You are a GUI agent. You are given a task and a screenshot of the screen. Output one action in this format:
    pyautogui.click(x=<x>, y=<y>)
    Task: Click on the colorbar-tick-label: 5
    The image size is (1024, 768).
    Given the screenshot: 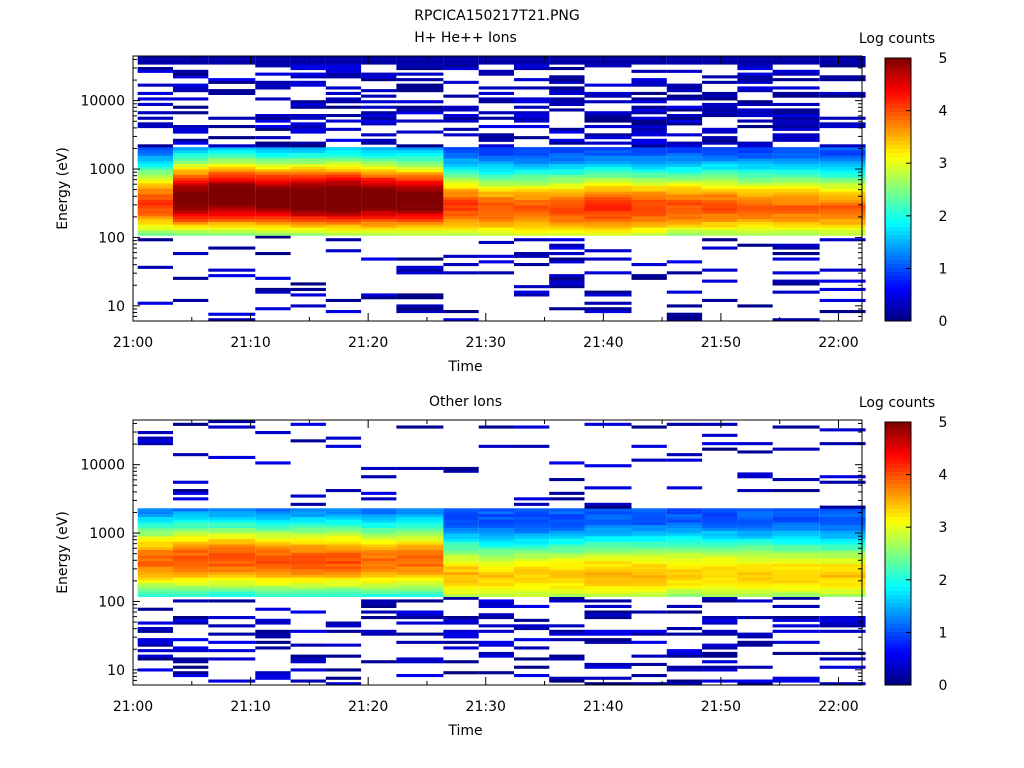 What is the action you would take?
    pyautogui.click(x=943, y=423)
    